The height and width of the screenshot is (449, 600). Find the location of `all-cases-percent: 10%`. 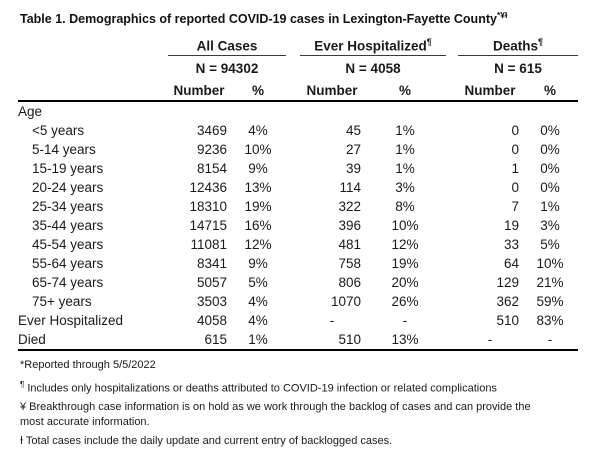

all-cases-percent: 10% is located at coordinates (258, 150).